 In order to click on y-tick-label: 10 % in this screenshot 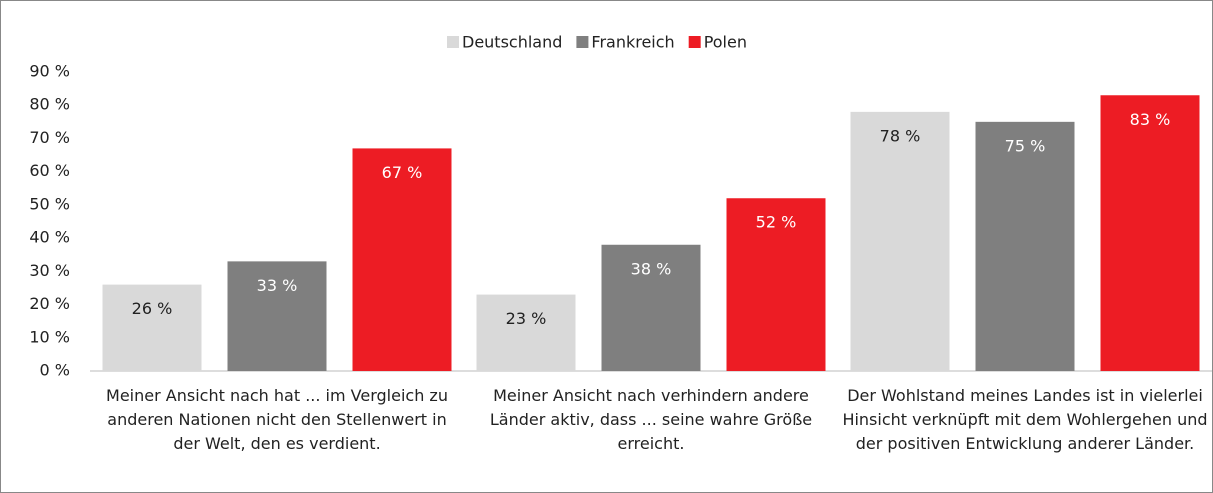, I will do `click(49, 336)`.